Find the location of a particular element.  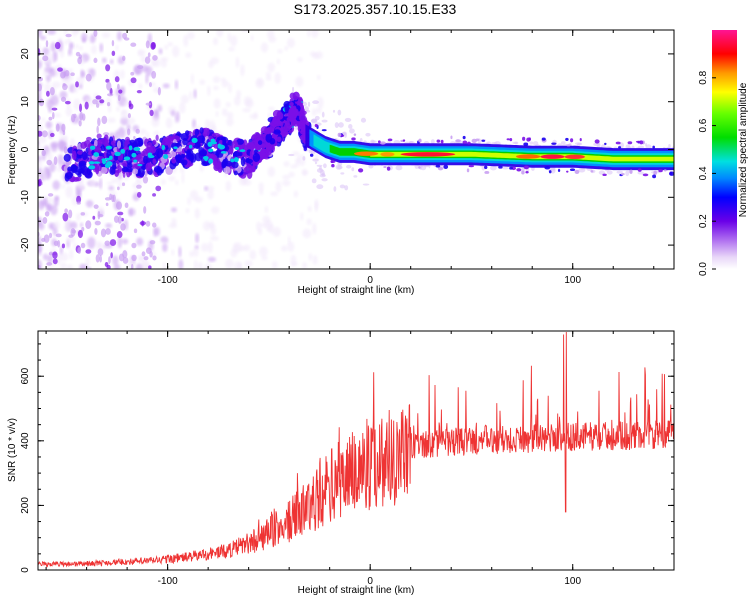

y-tick-label: 200 is located at coordinates (25, 505).